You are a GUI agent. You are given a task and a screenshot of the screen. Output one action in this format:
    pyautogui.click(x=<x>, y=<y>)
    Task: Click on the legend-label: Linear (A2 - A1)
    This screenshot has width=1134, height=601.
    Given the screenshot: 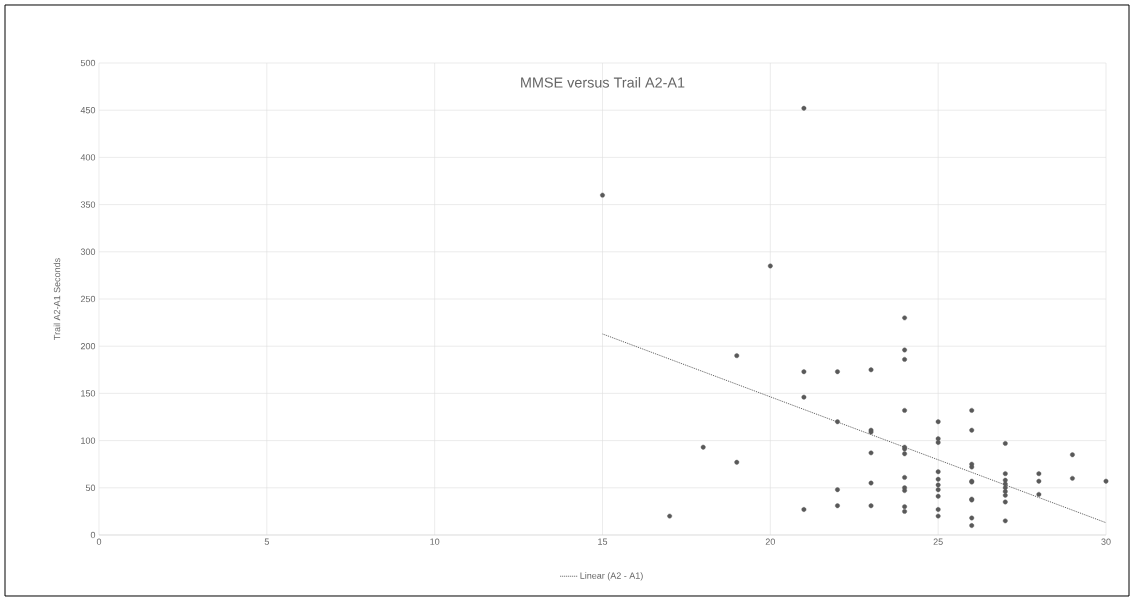 What is the action you would take?
    pyautogui.click(x=611, y=576)
    